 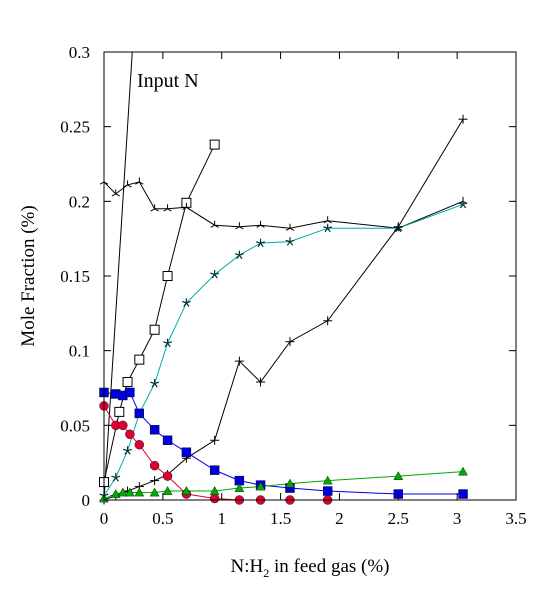 What do you see at coordinates (339, 518) in the screenshot?
I see `x-tick-label-4: 2` at bounding box center [339, 518].